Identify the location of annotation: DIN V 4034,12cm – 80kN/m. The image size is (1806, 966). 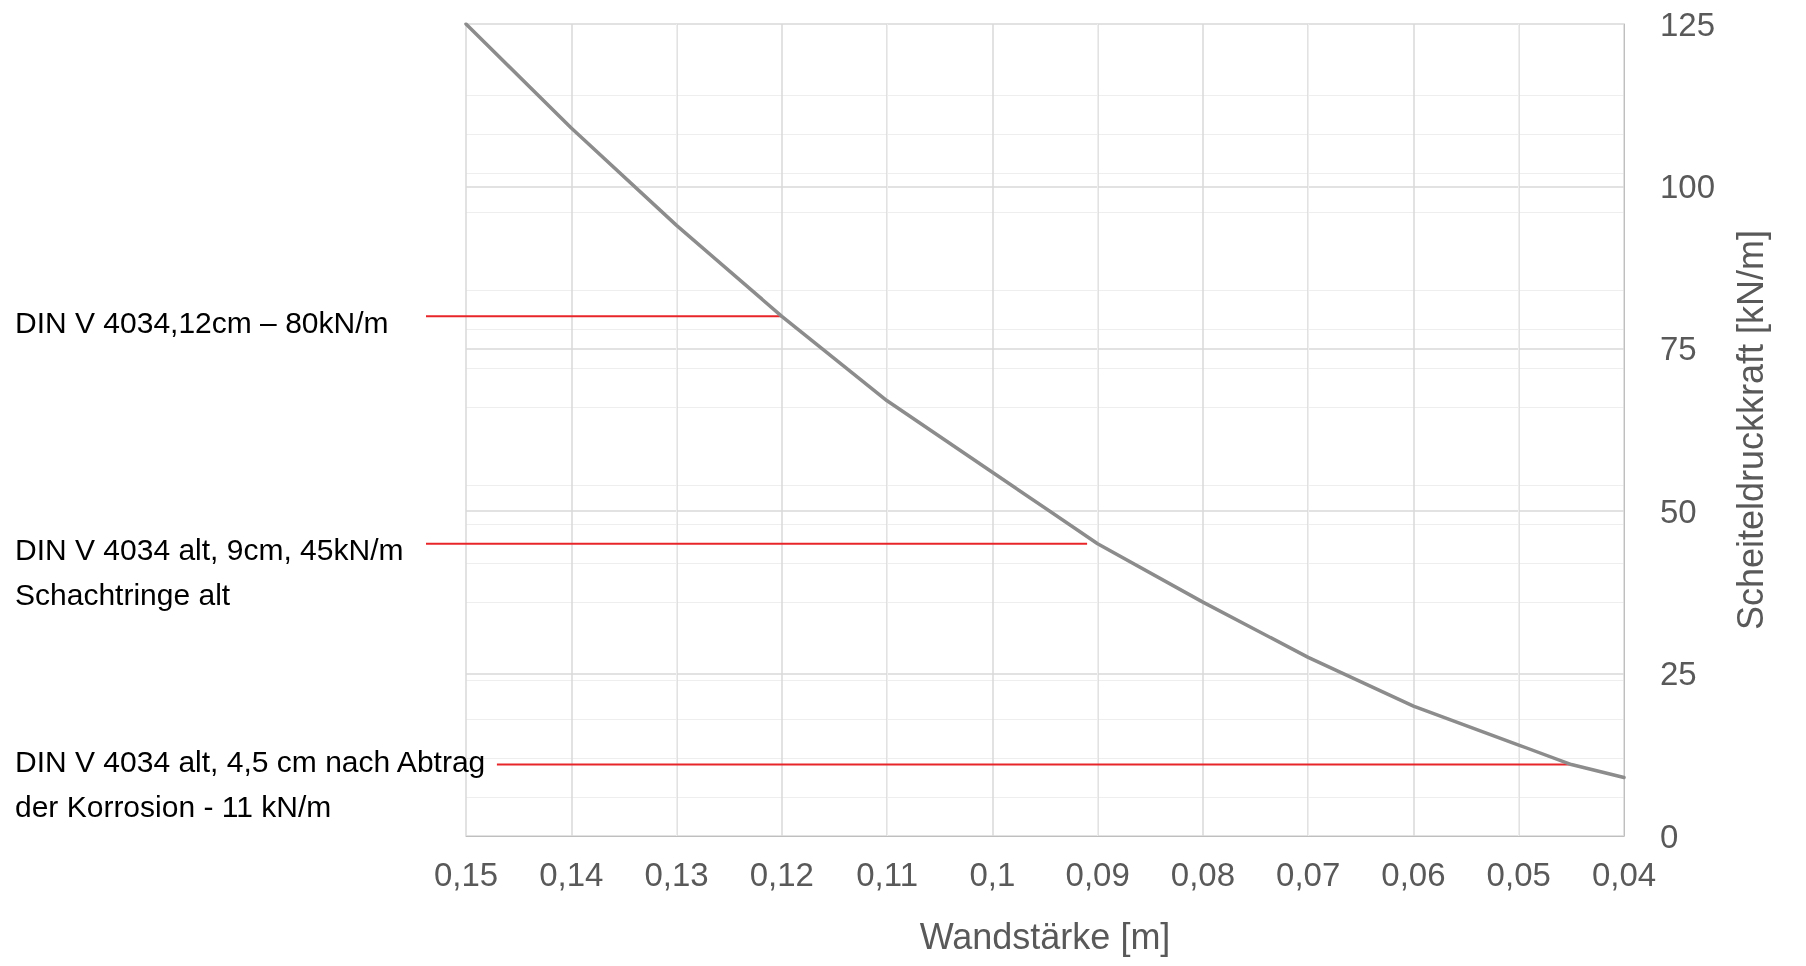
(202, 322).